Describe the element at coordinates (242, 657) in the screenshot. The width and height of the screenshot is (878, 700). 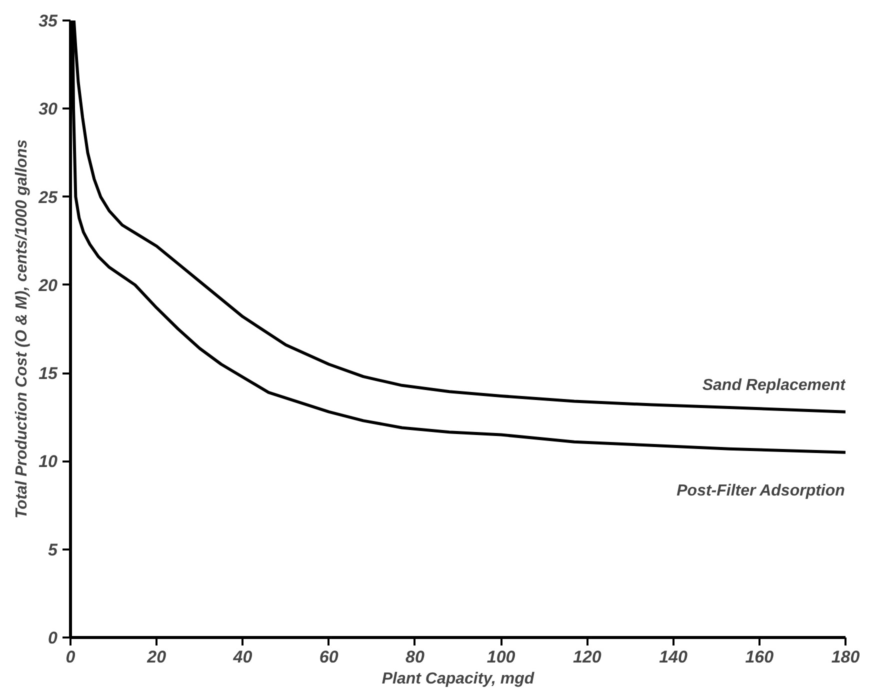
I see `x-tick-label: 40` at that location.